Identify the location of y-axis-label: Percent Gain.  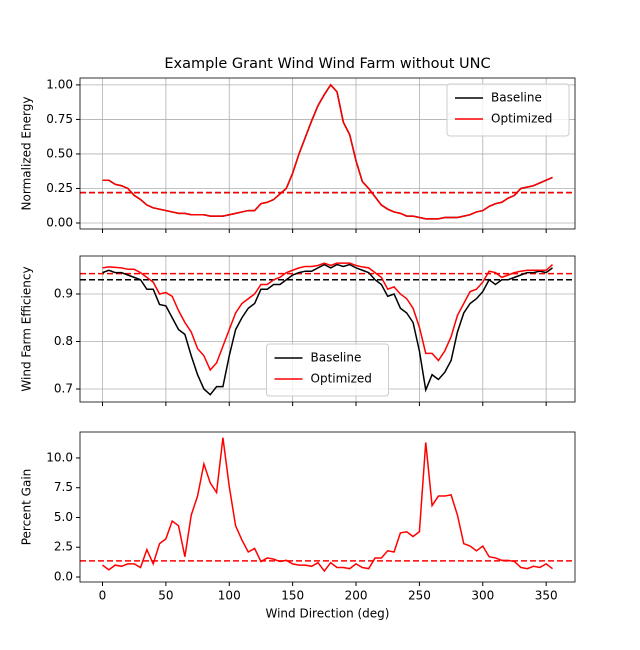
(27, 507).